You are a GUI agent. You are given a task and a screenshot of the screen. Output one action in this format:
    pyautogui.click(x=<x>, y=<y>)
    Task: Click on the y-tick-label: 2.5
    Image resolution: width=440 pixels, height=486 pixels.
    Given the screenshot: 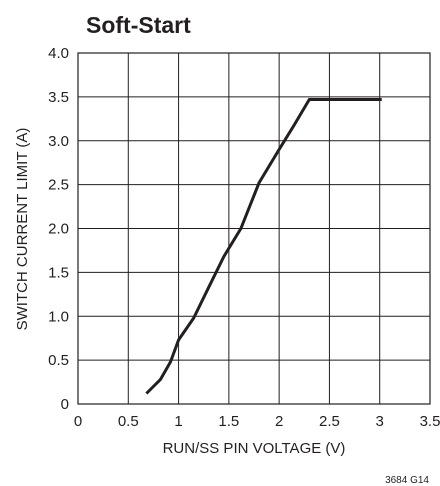 What is the action you would take?
    pyautogui.click(x=58, y=185)
    